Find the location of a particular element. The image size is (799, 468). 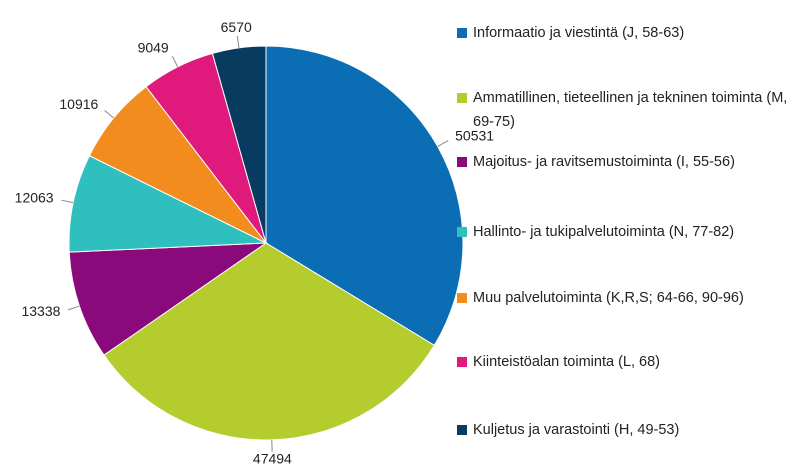

data-label: 13338 is located at coordinates (40, 311).